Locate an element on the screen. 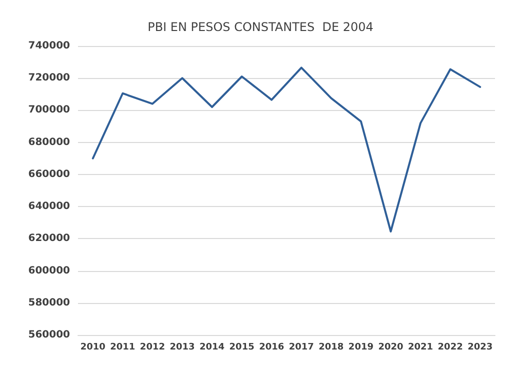 Image resolution: width=525 pixels, height=375 pixels. y-tick-label: 620000 is located at coordinates (49, 238).